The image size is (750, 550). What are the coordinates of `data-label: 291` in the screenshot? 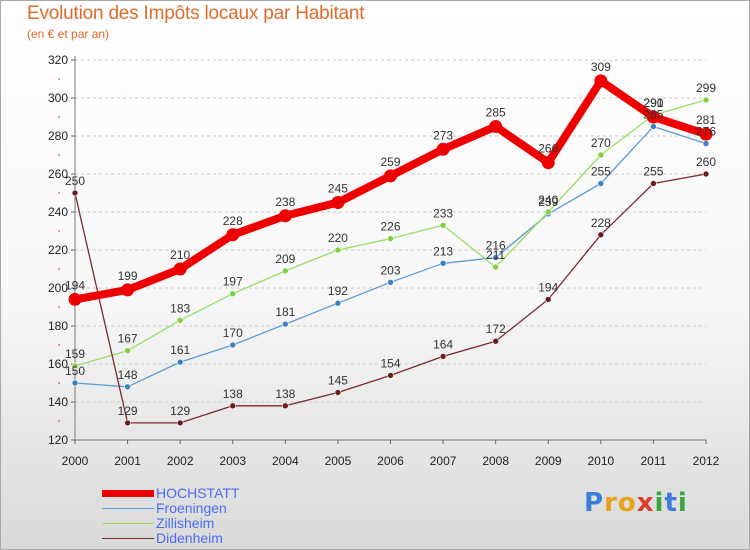 It's located at (653, 103).